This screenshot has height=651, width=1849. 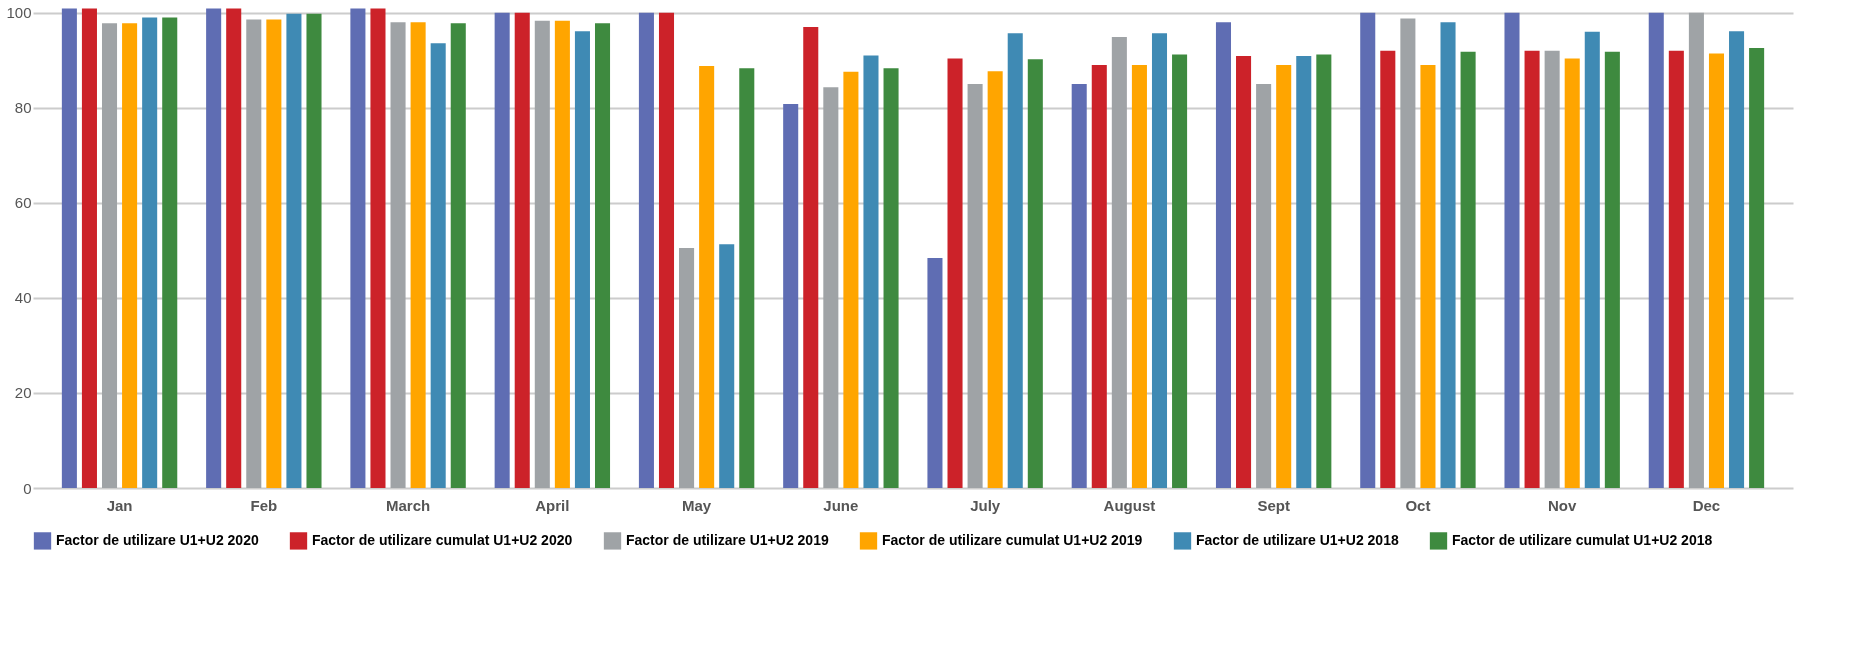 I want to click on legend-label: Factor de utilizare cumulat U1+U2 2020, so click(x=442, y=539).